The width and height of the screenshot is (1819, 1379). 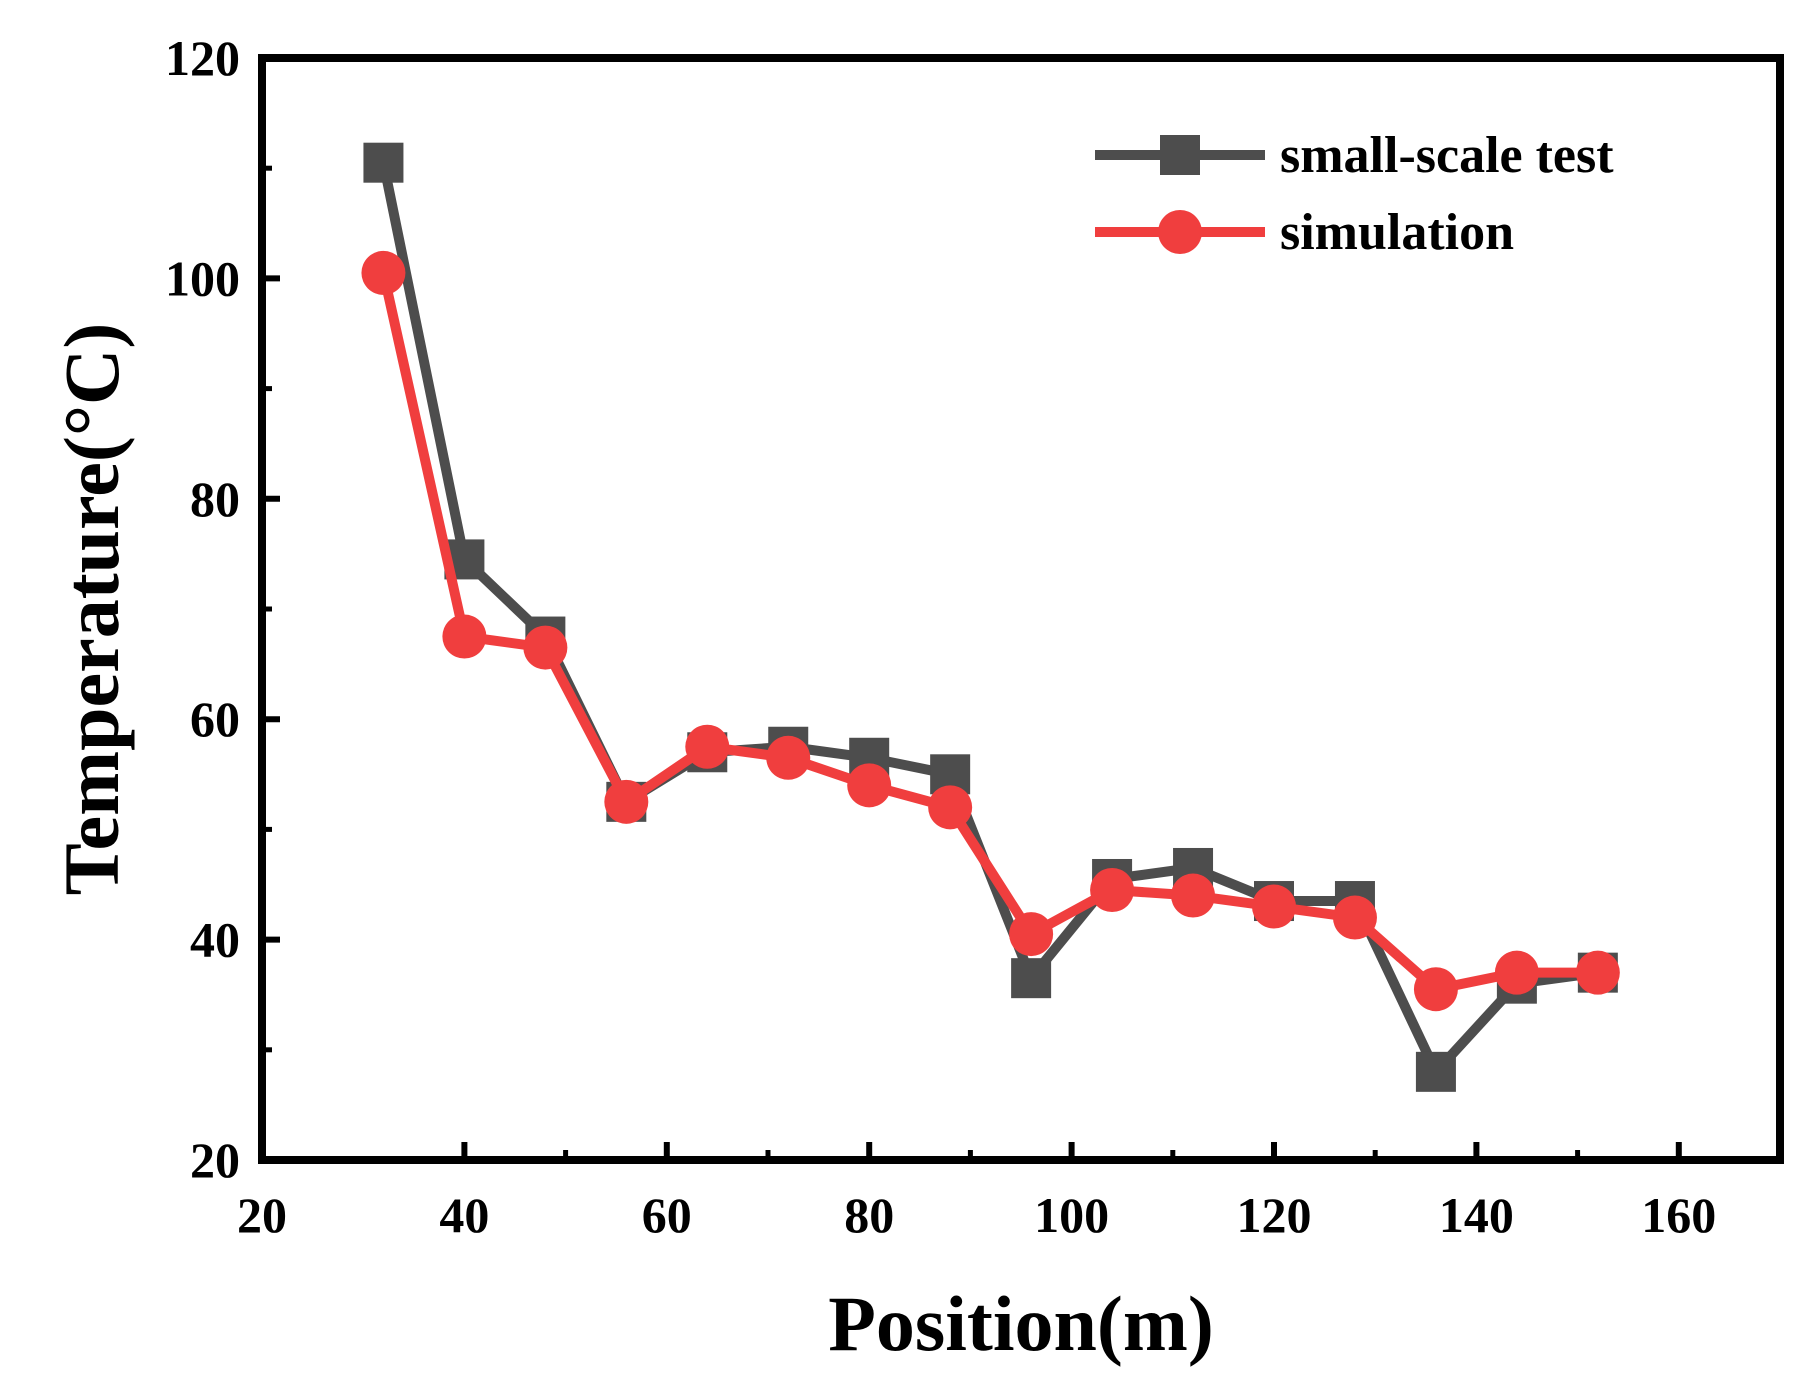 I want to click on legend-marker-small-scale-test, so click(x=1180, y=155).